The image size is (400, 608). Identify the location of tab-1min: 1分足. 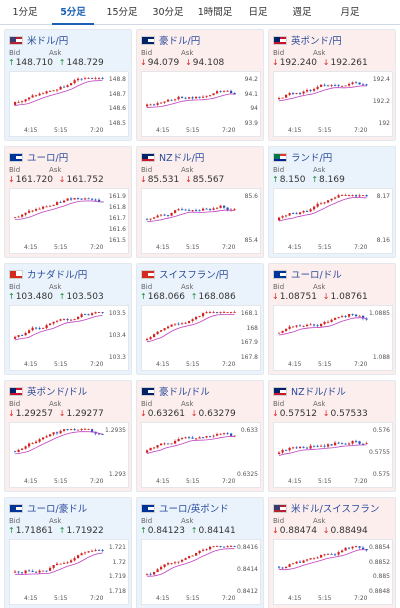
(25, 12).